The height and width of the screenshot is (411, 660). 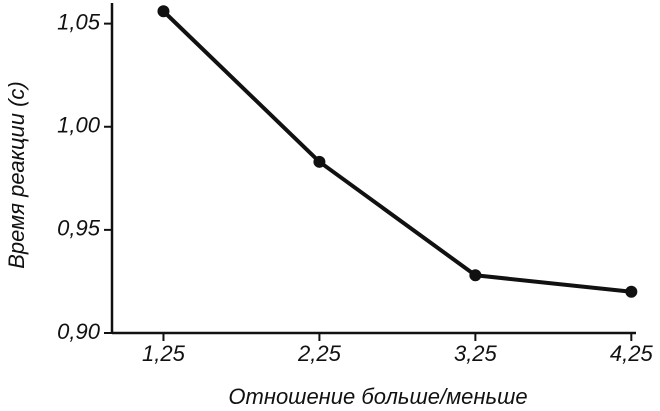 I want to click on y-axis-title: Время реакции (с), so click(x=16, y=175).